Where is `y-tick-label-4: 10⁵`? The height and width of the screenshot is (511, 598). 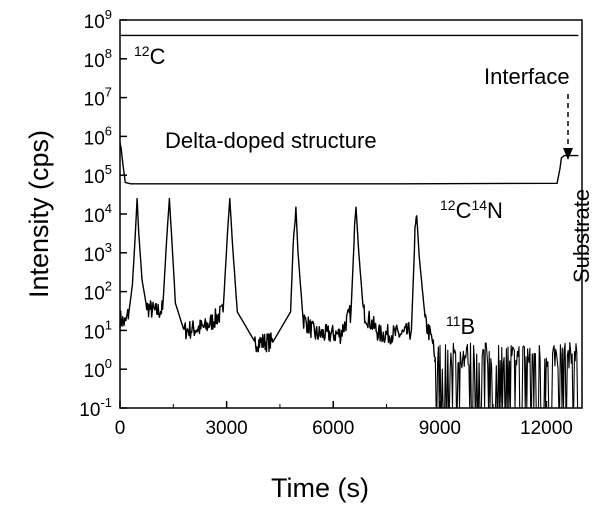 y-tick-label-4: 10⁵ is located at coordinates (98, 175).